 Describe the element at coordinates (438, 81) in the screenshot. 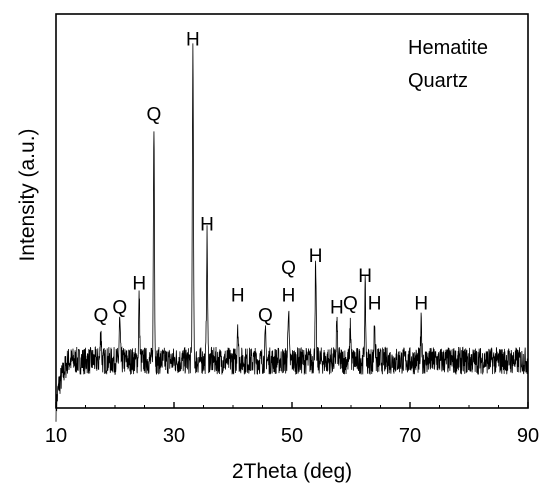

I see `legend-entry: Quartz` at that location.